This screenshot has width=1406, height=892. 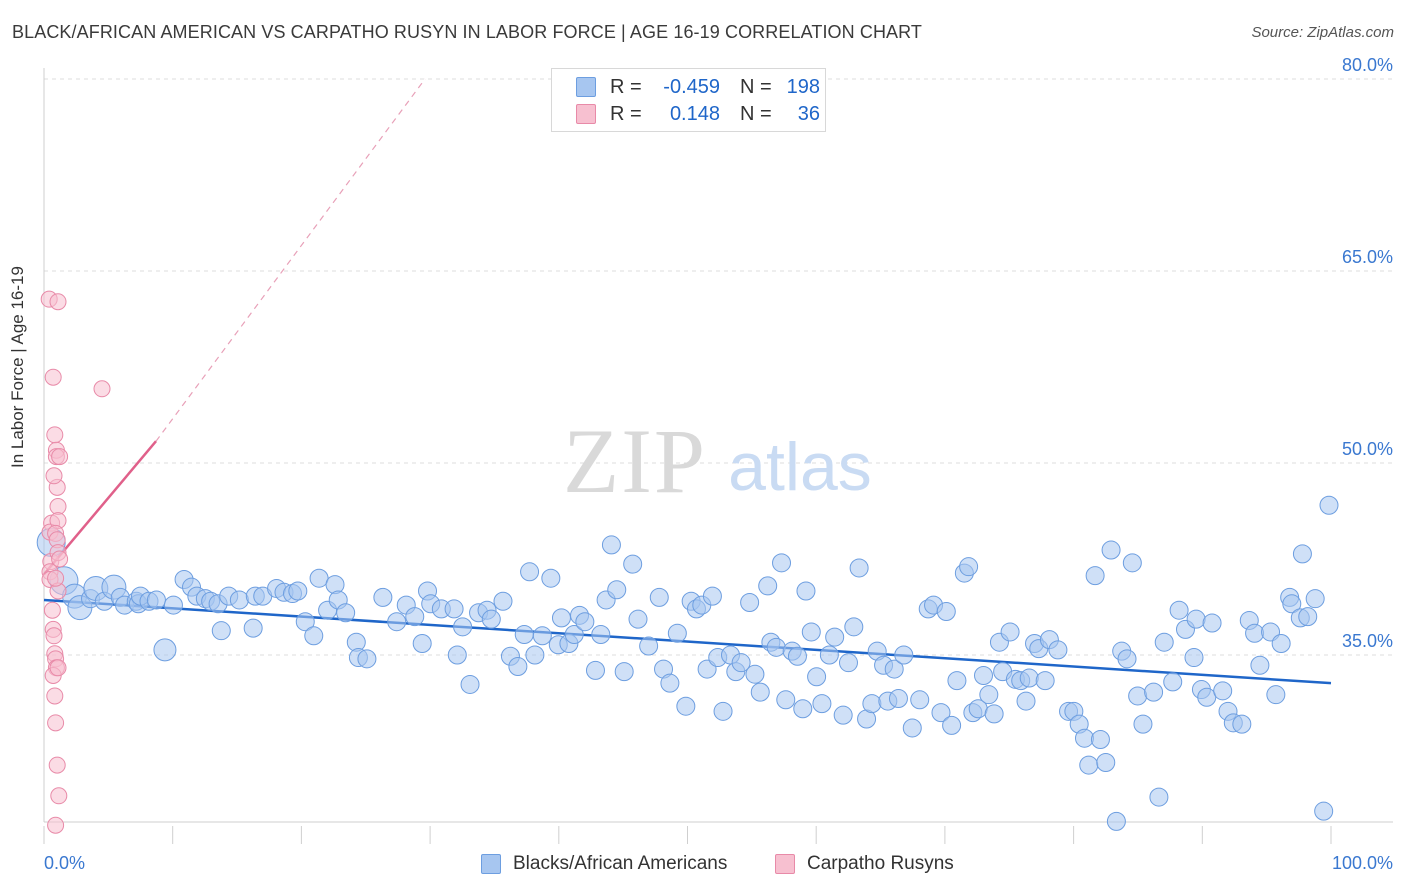 What do you see at coordinates (1322, 32) in the screenshot?
I see `source-label: Source: ZipAtlas.com` at bounding box center [1322, 32].